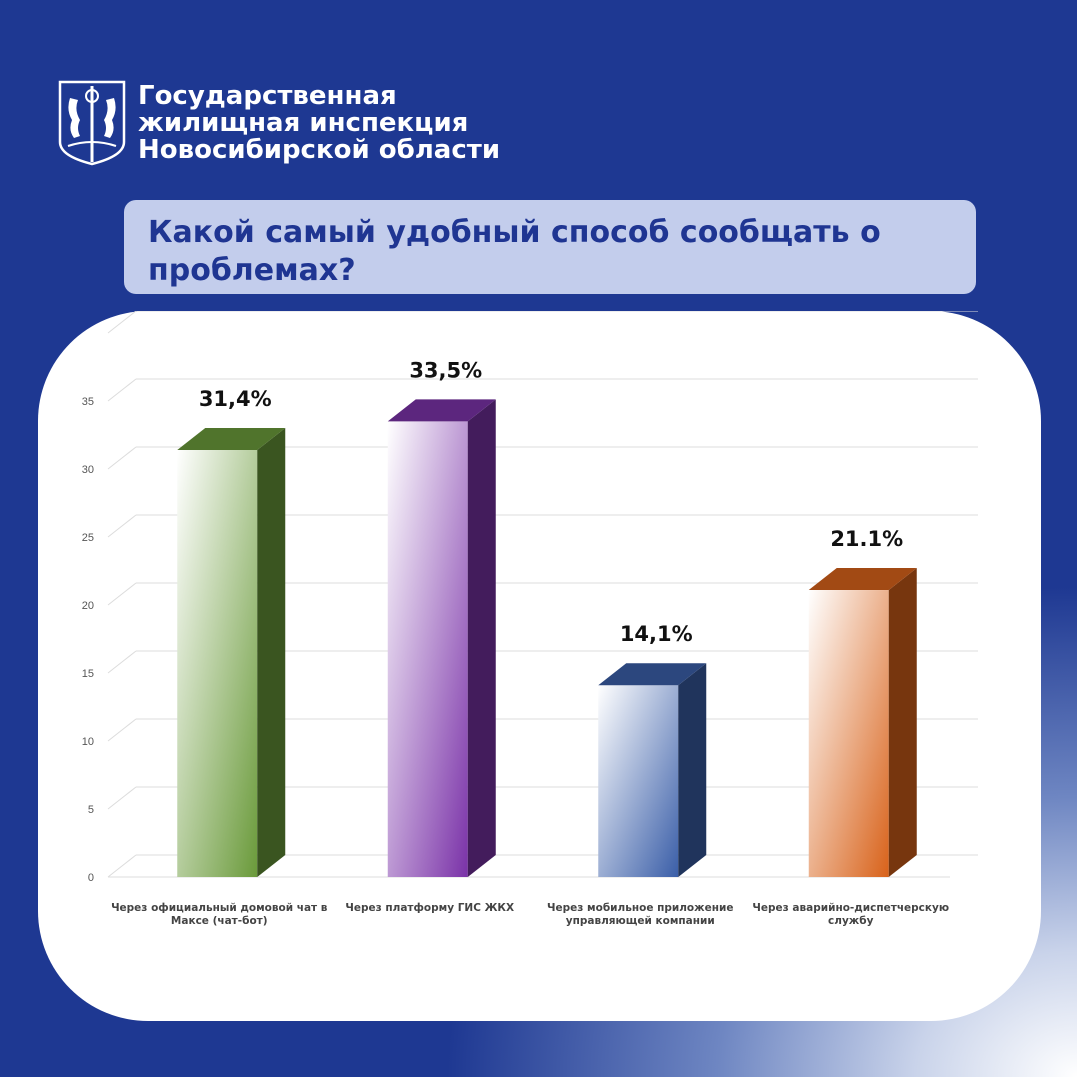 Image resolution: width=1077 pixels, height=1077 pixels. Describe the element at coordinates (445, 370) in the screenshot. I see `value-label: 33,5%` at that location.